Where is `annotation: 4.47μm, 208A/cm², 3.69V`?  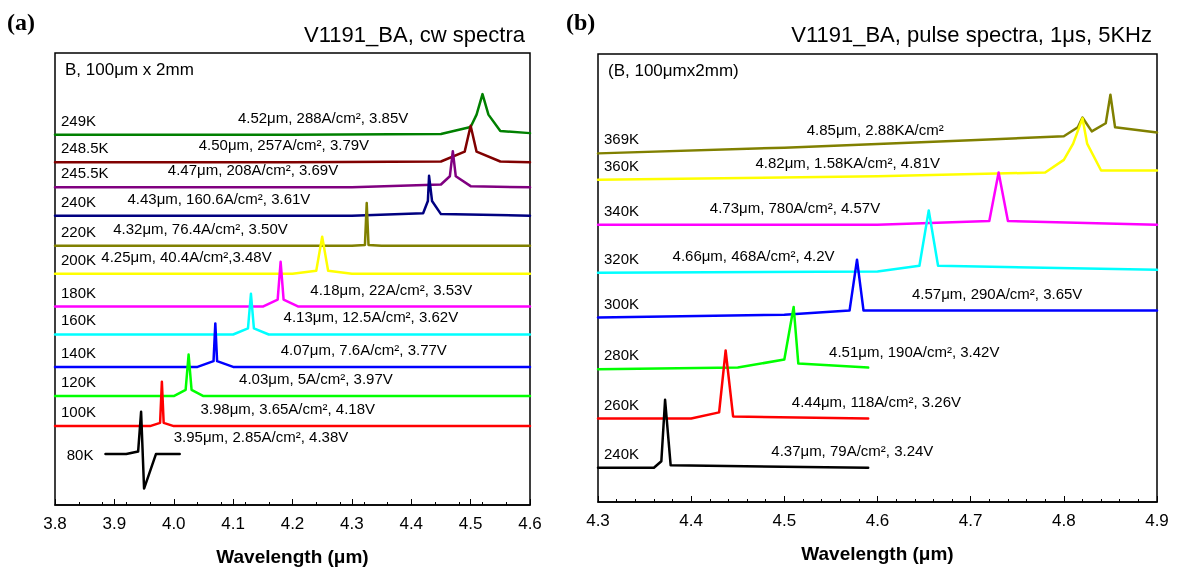 annotation: 4.47μm, 208A/cm², 3.69V is located at coordinates (253, 170).